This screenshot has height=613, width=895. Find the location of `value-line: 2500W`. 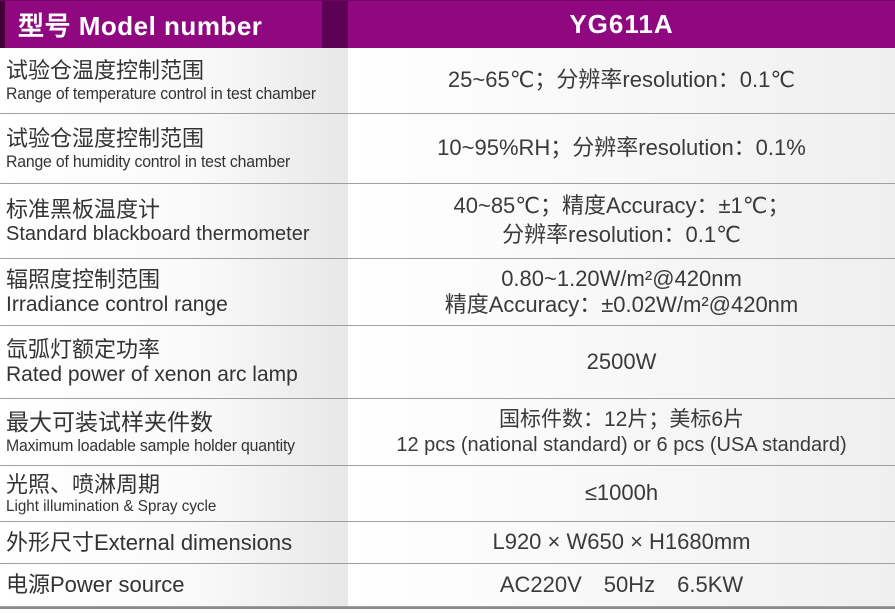

value-line: 2500W is located at coordinates (621, 361).